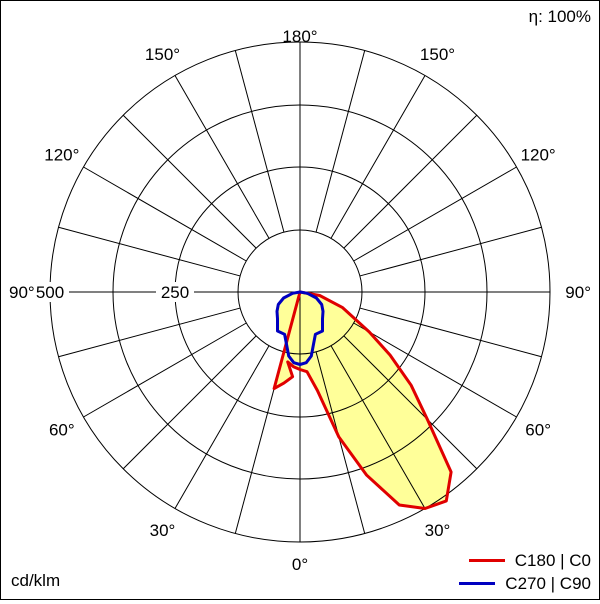 This screenshot has width=600, height=604. Describe the element at coordinates (300, 564) in the screenshot. I see `angle-label: 0°` at that location.